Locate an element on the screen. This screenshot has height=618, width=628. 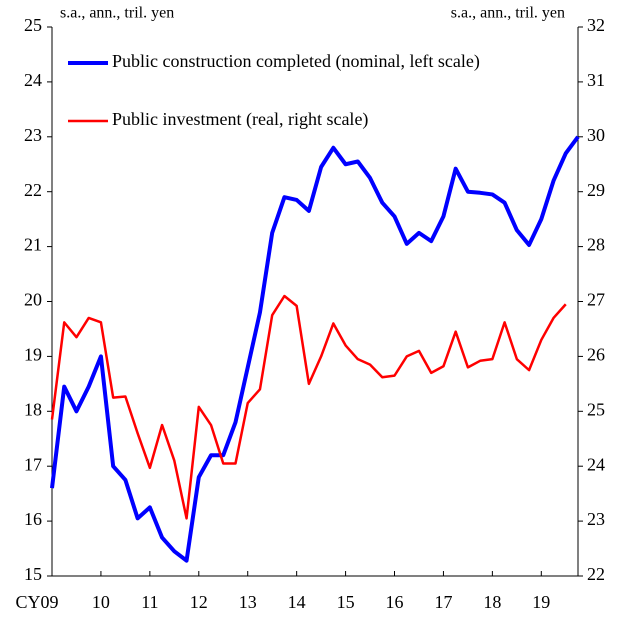
y2-tick-label: 23 is located at coordinates (596, 519).